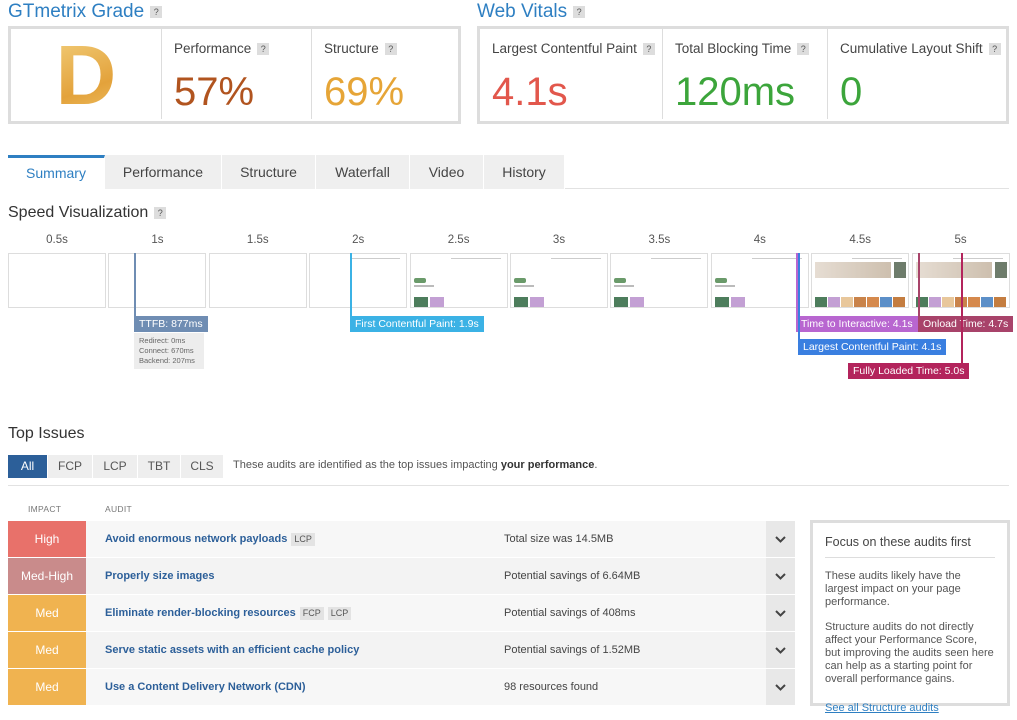  Describe the element at coordinates (85, 12) in the screenshot. I see `grade-heading: GTmetrix Grade?` at that location.